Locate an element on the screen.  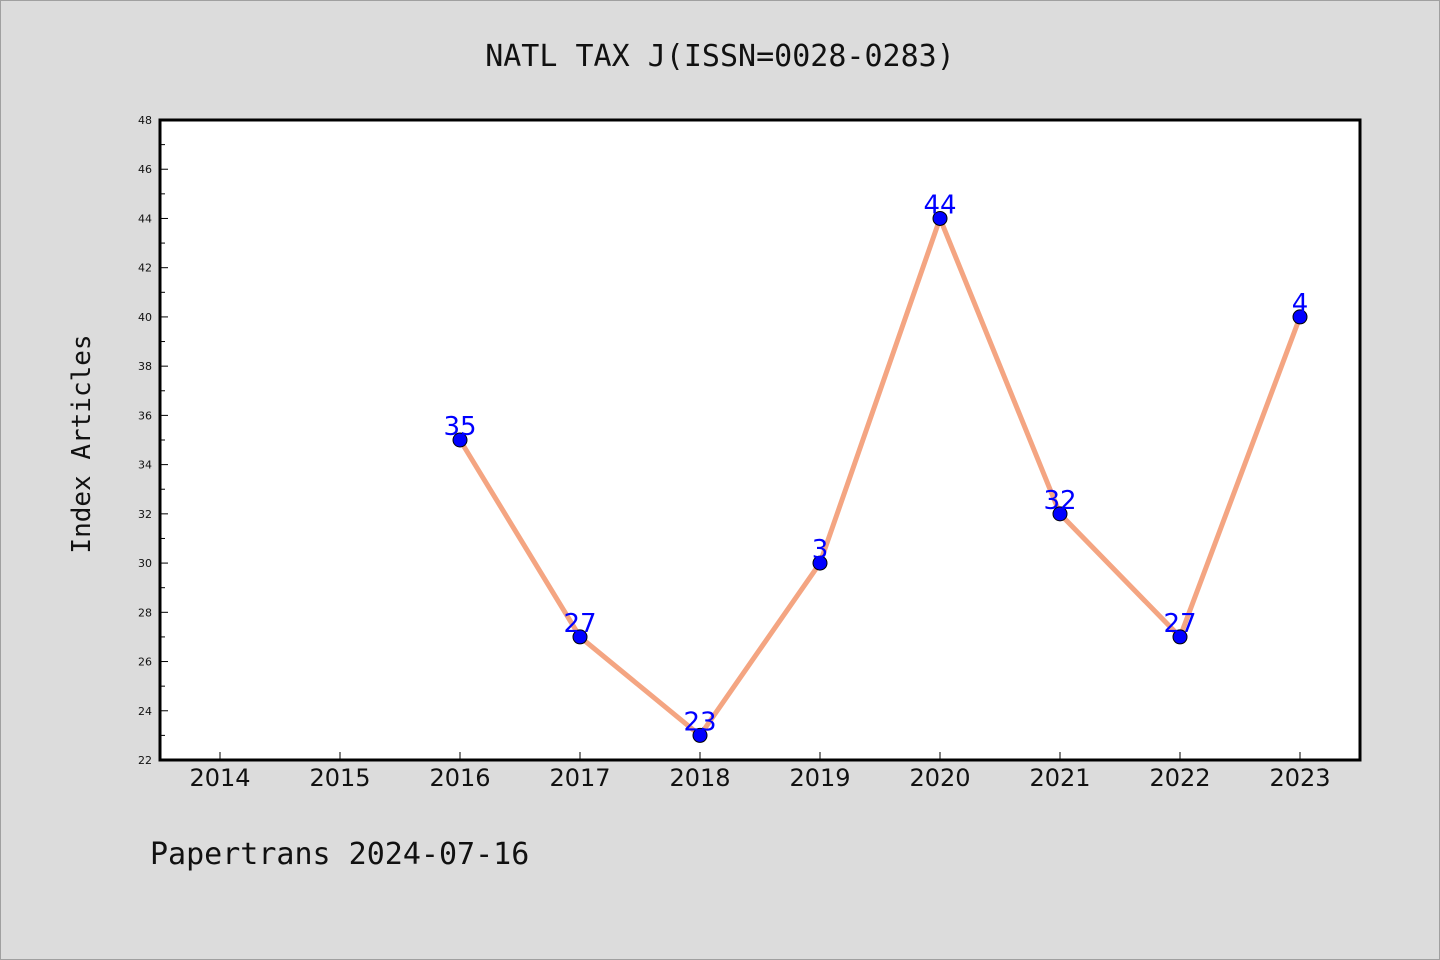
x-tick-label: 2023 is located at coordinates (1299, 778).